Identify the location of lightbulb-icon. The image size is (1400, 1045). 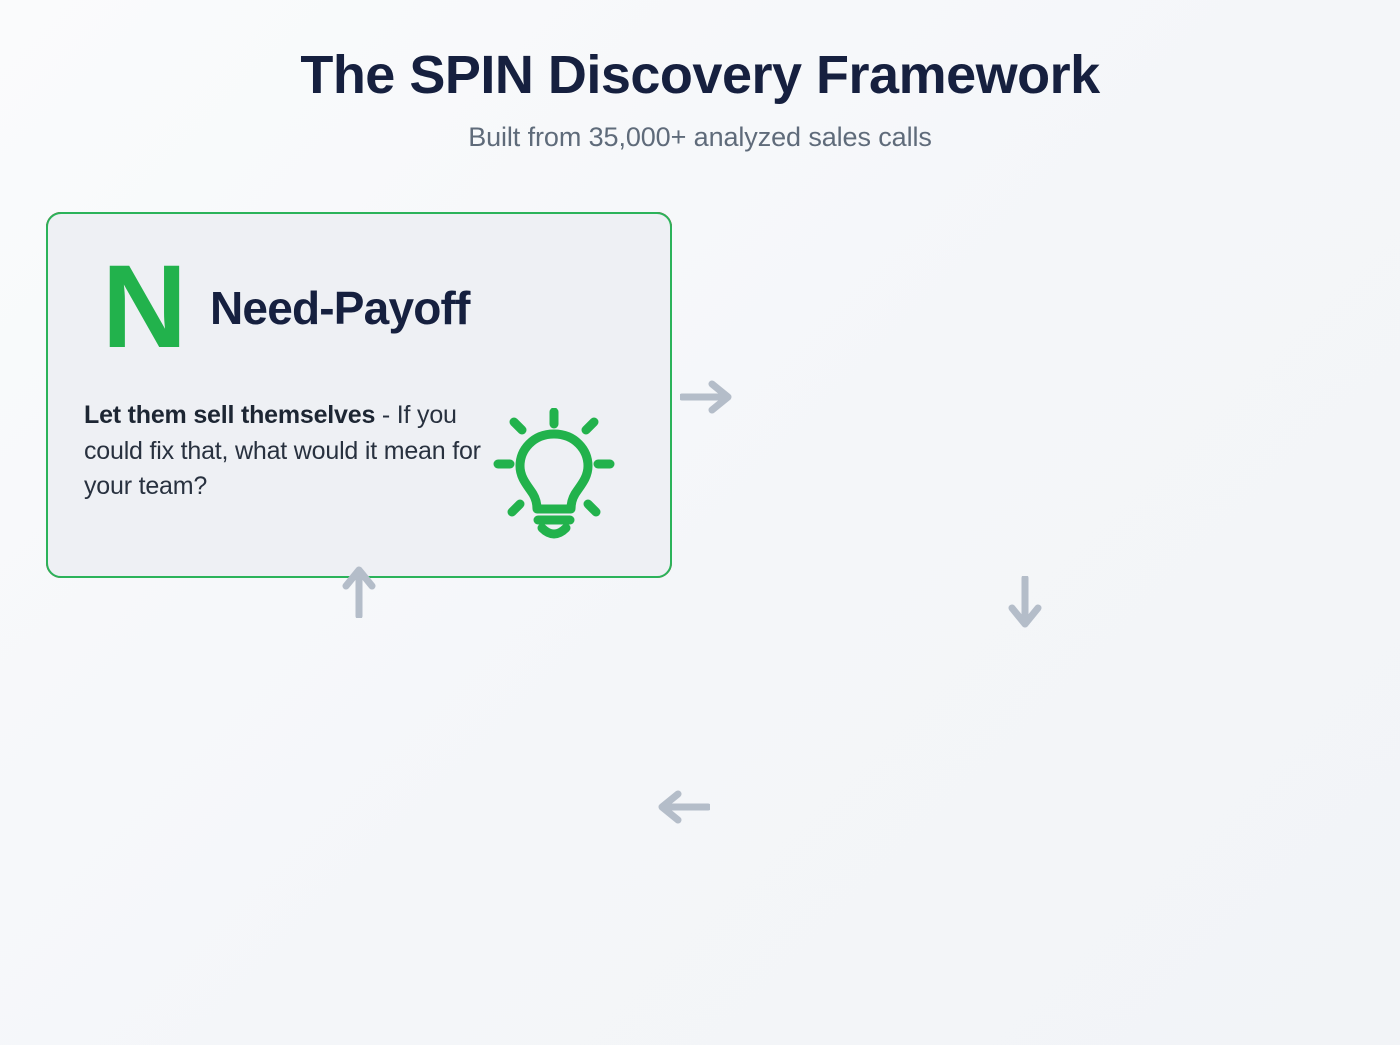
(554, 476).